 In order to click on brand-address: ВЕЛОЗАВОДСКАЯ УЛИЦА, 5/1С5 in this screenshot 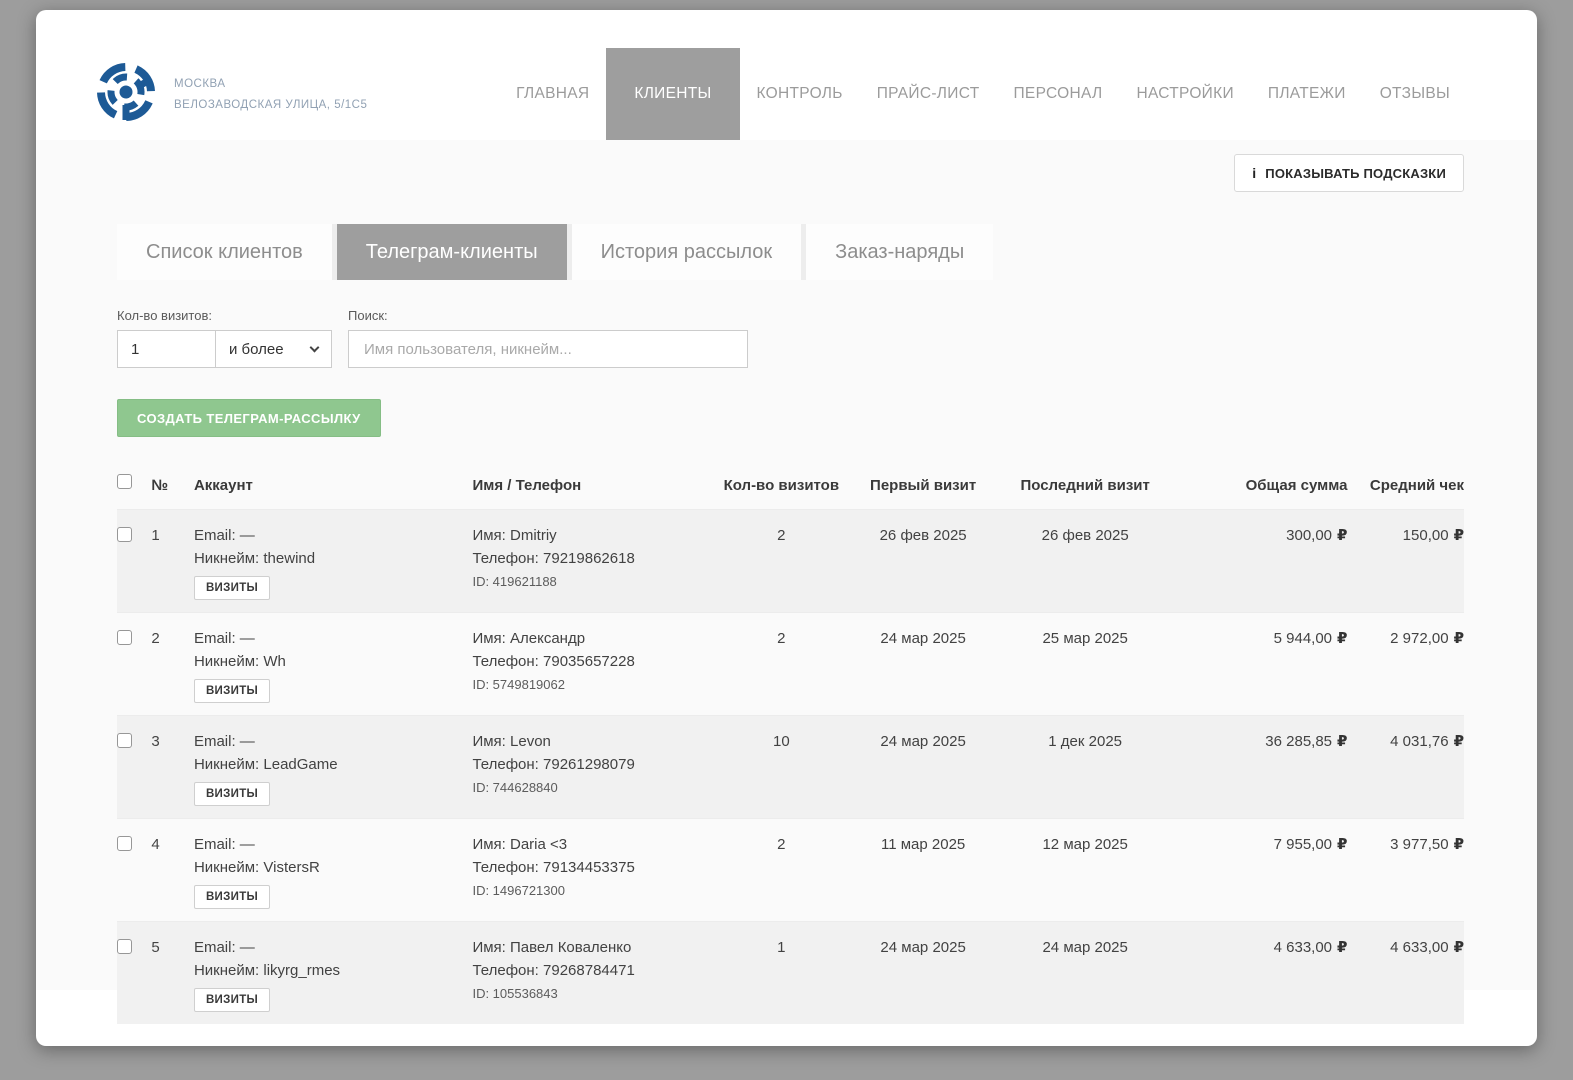, I will do `click(271, 104)`.